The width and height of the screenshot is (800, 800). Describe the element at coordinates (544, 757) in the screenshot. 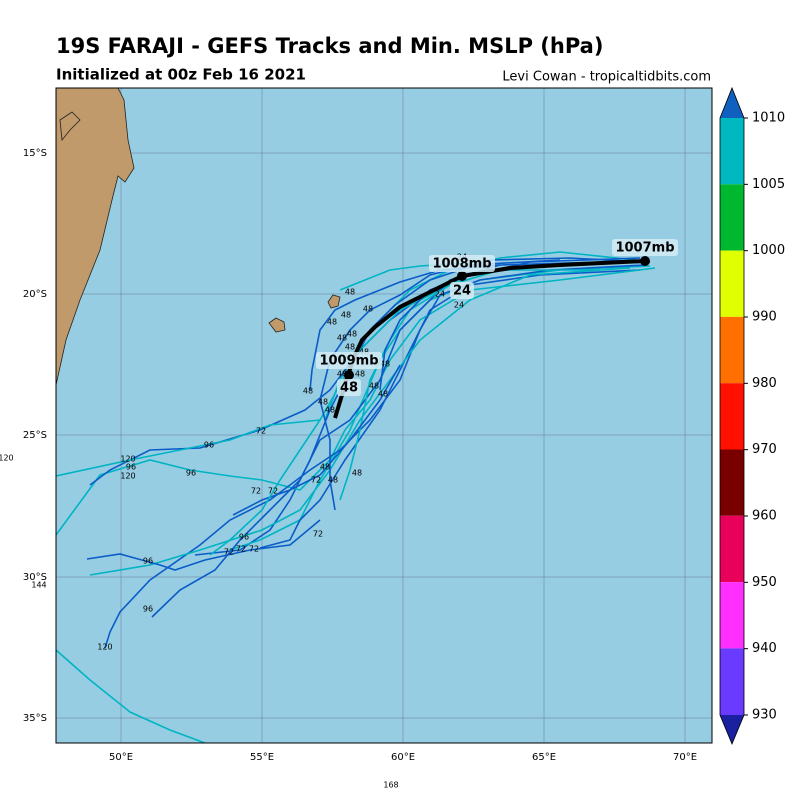

I see `lon-label: 65°E` at that location.